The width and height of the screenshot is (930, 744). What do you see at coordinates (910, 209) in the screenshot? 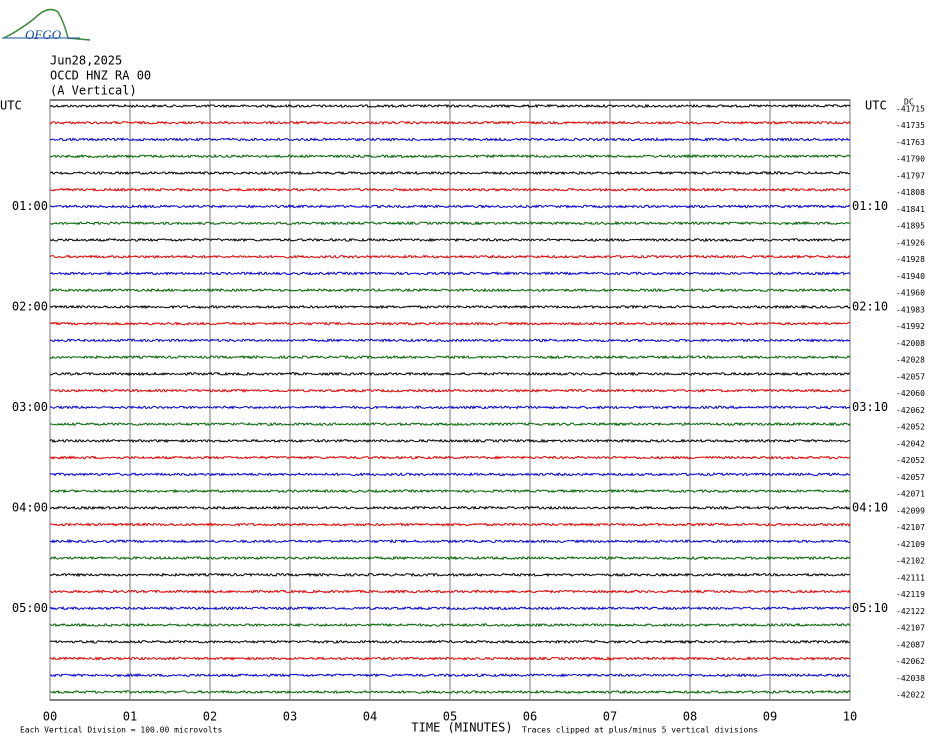
I see `dc-offset: -41841` at bounding box center [910, 209].